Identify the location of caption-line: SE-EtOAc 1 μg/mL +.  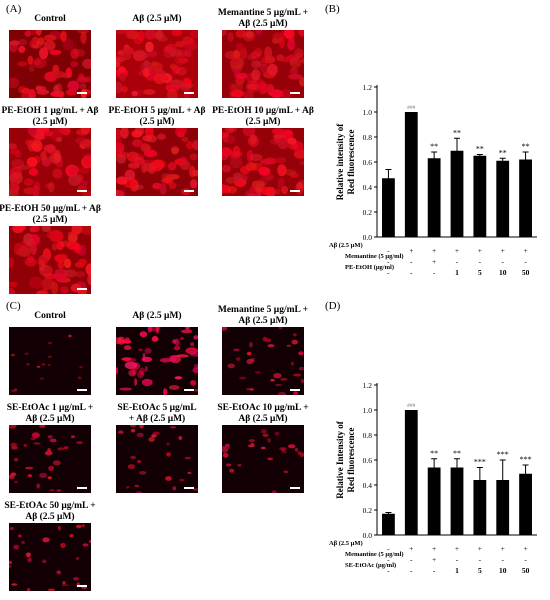
(50, 408).